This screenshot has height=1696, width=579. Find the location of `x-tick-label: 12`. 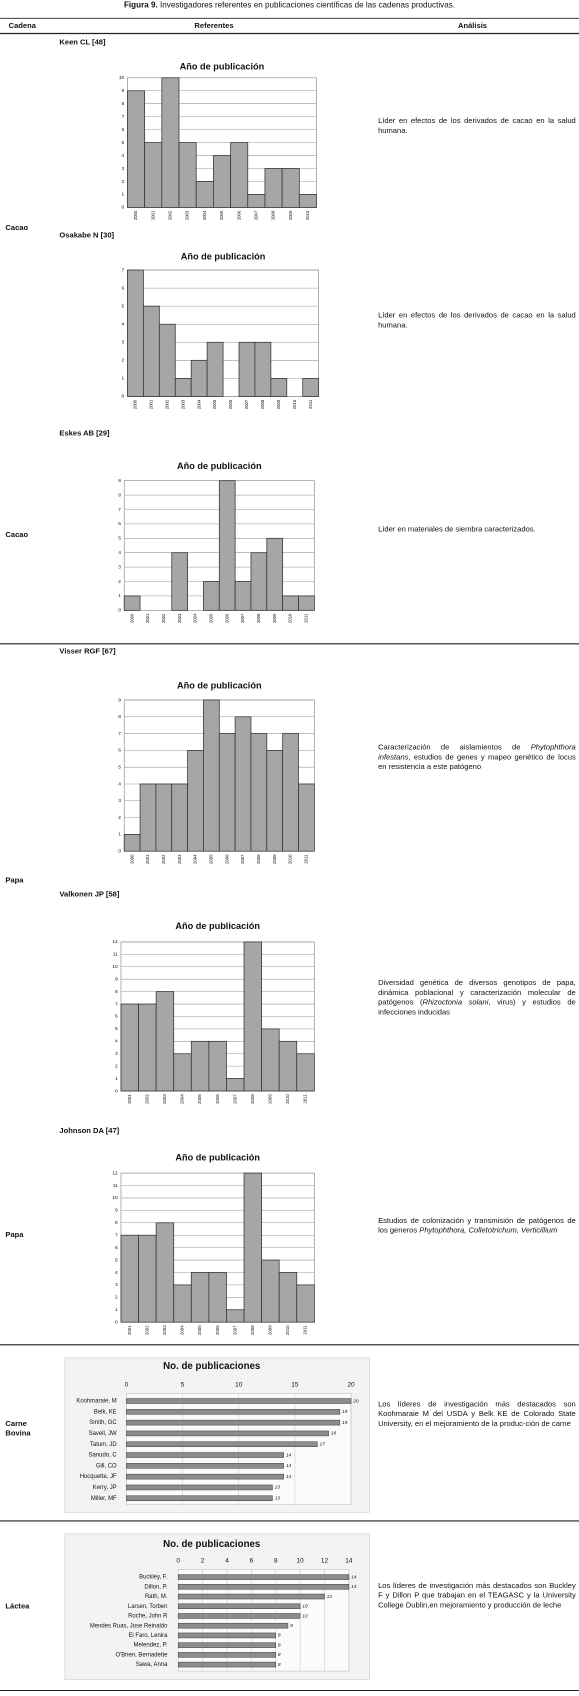

x-tick-label: 12 is located at coordinates (325, 1561).